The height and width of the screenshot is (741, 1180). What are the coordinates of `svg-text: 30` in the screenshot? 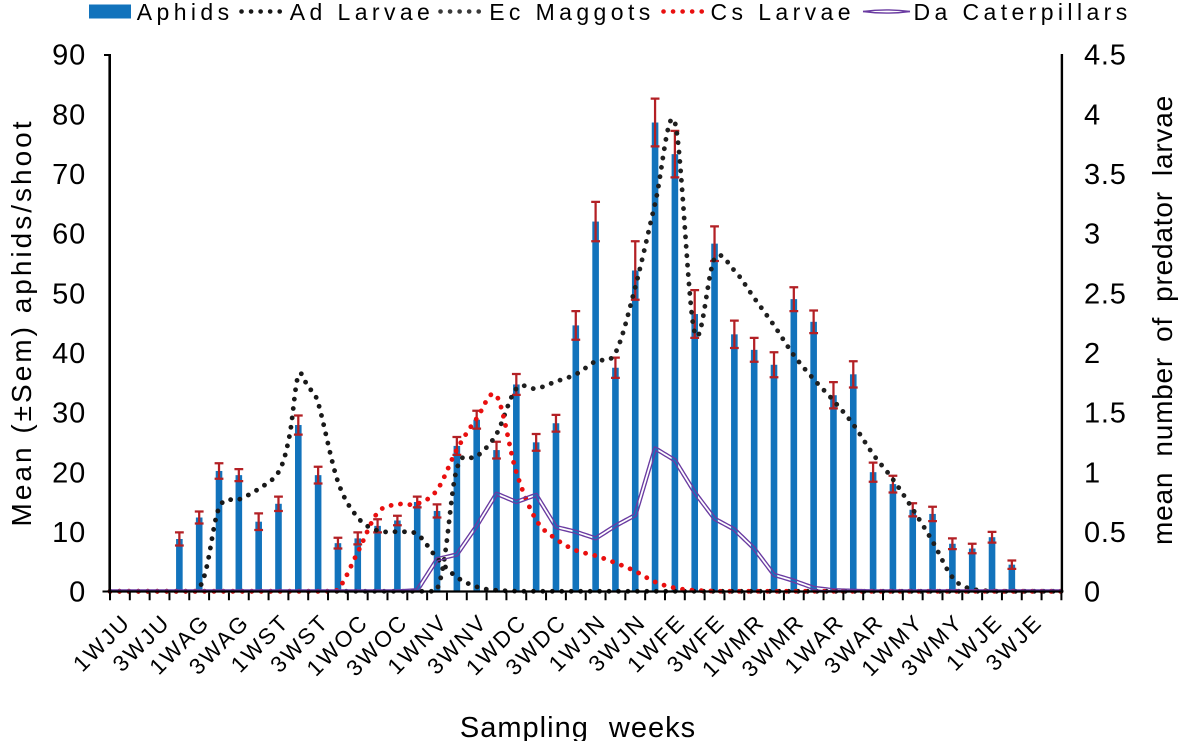 It's located at (69, 414).